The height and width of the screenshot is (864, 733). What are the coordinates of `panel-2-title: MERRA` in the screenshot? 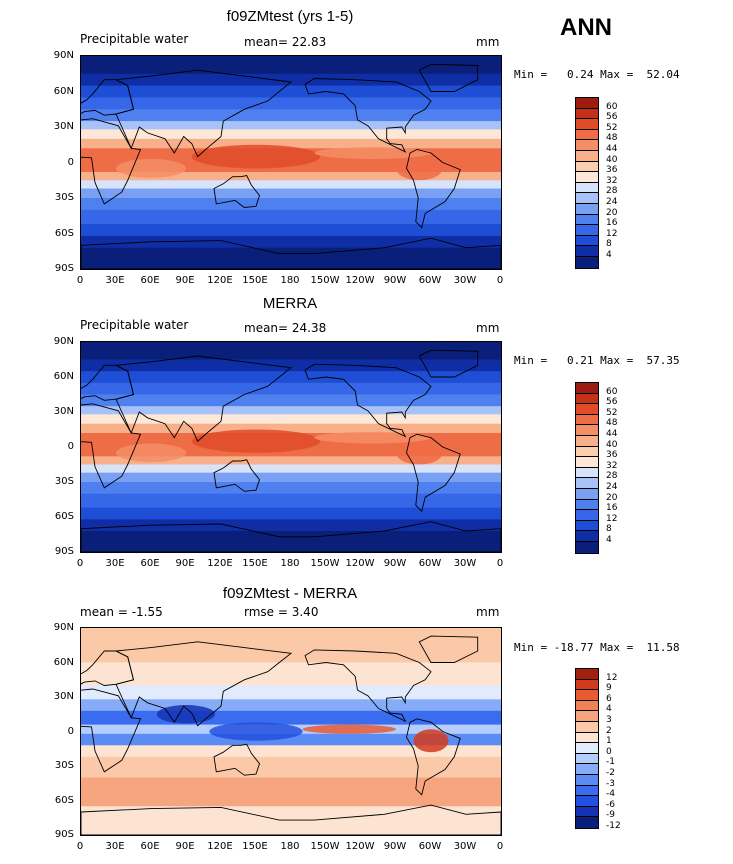 It's located at (290, 303).